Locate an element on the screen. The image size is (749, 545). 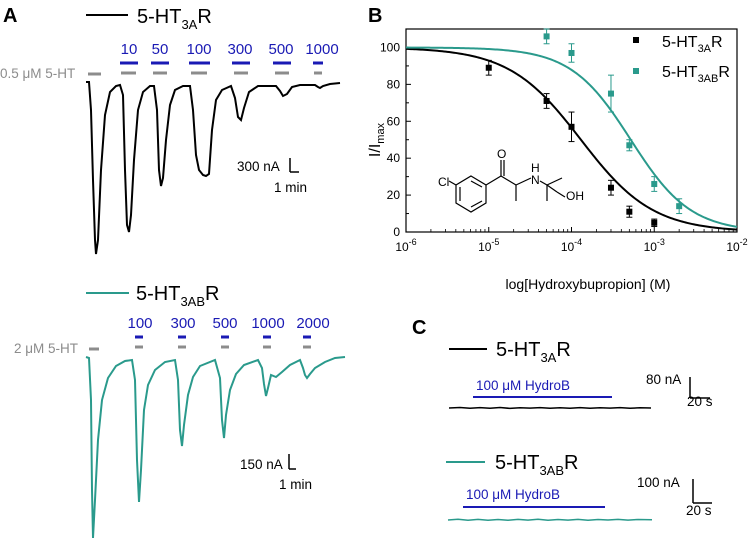
y-axis-label: I/Imax is located at coordinates (377, 139).